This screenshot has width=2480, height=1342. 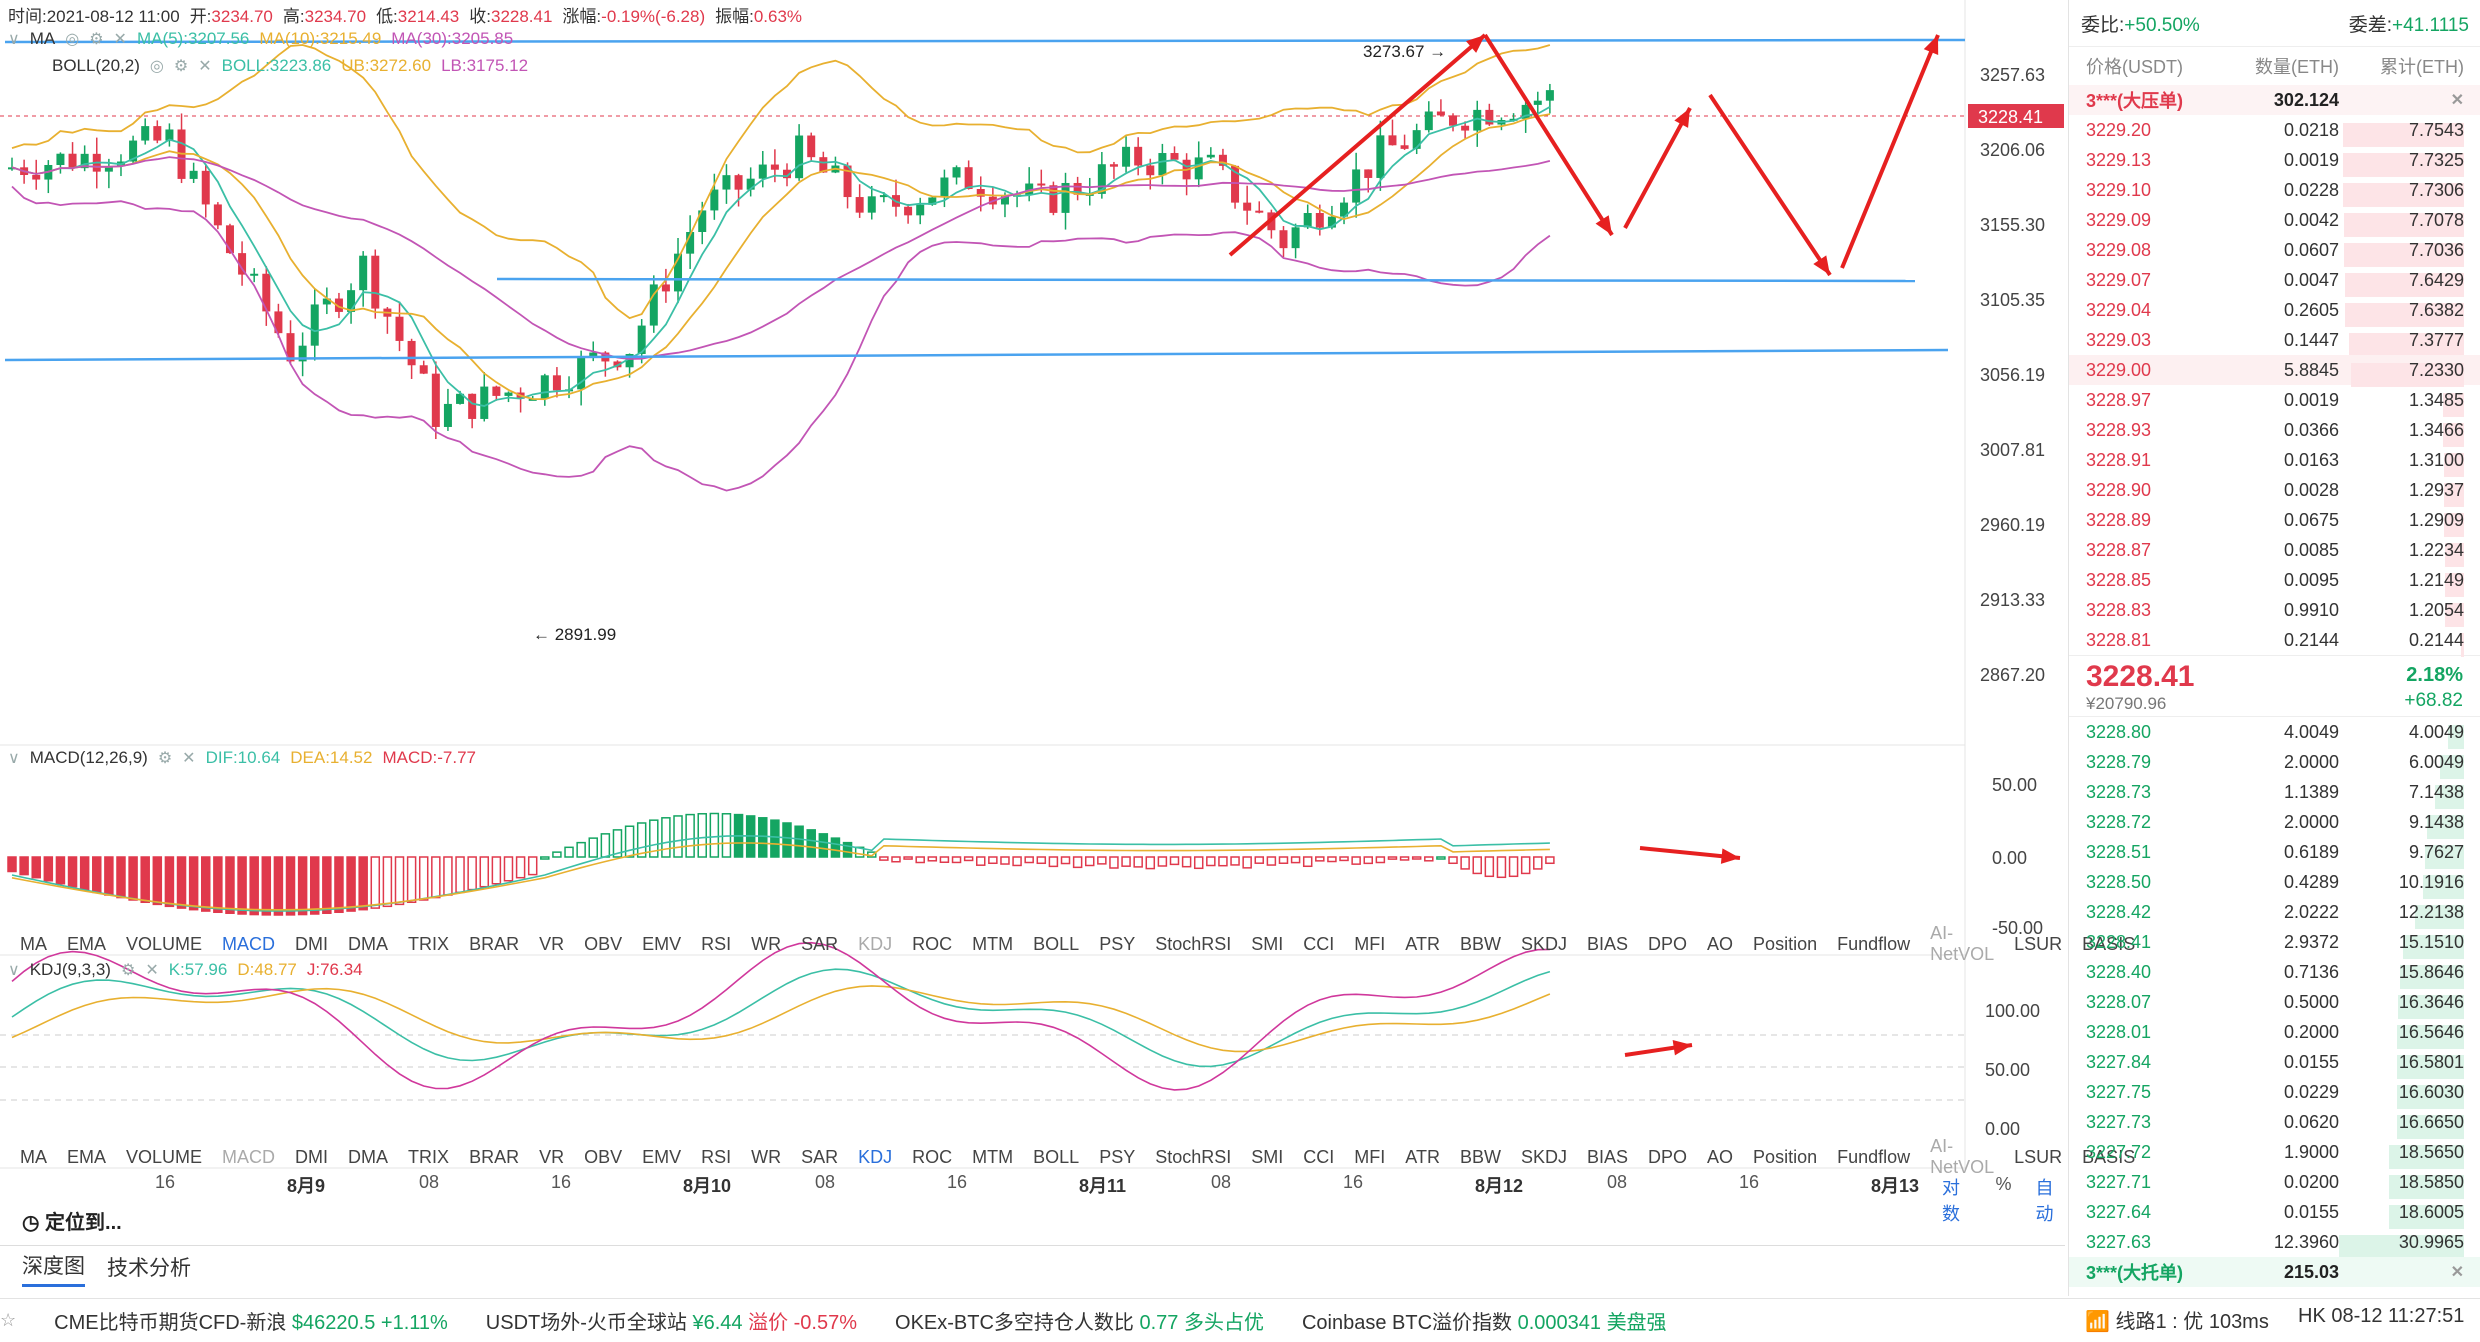 I want to click on ask-wall: 3***(大压单) 302.124 ✕, so click(x=2274, y=100).